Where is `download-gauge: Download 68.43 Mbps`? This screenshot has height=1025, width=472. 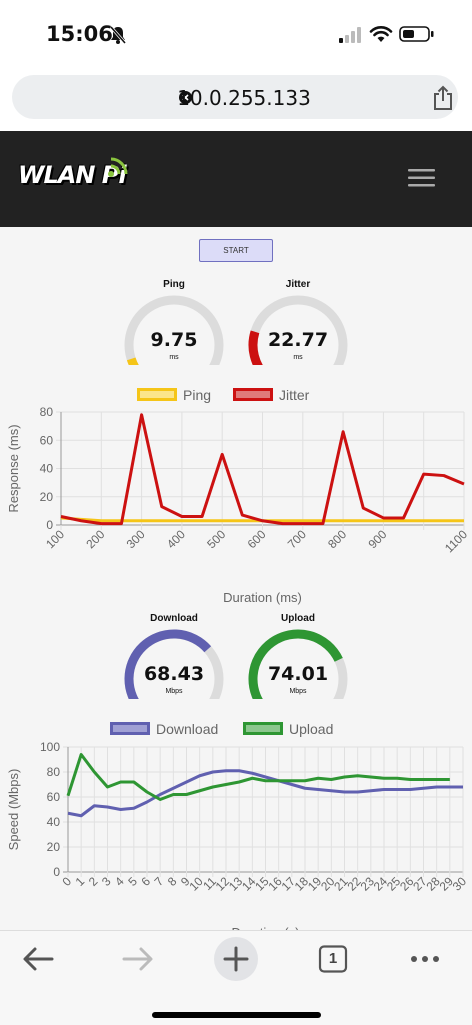 download-gauge: Download 68.43 Mbps is located at coordinates (174, 656).